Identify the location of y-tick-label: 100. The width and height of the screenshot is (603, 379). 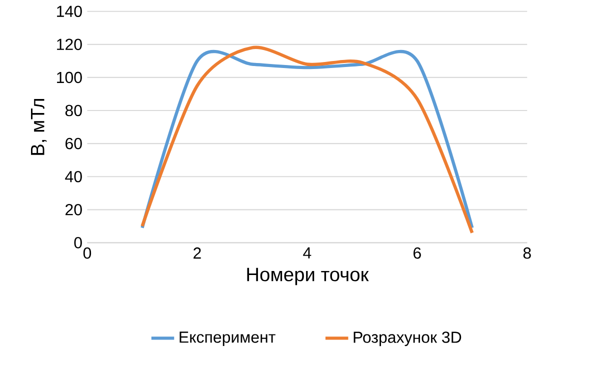
(69, 78).